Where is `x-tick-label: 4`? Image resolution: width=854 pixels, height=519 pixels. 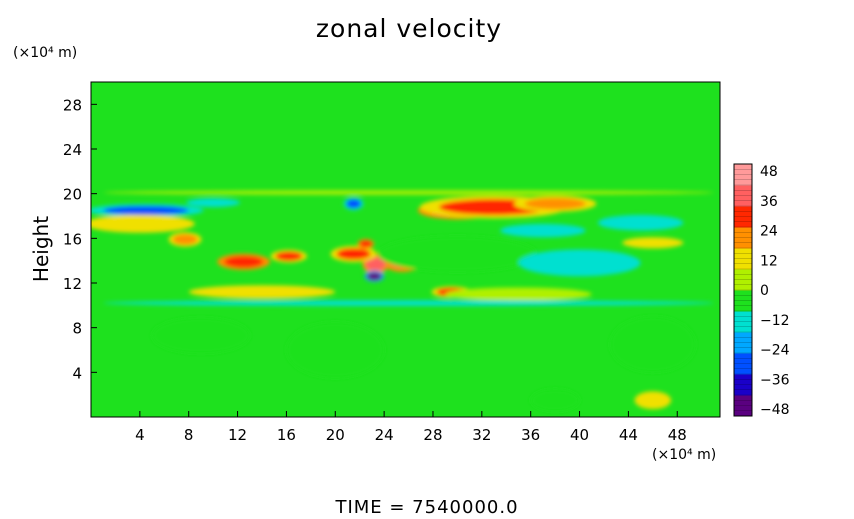 x-tick-label: 4 is located at coordinates (140, 435).